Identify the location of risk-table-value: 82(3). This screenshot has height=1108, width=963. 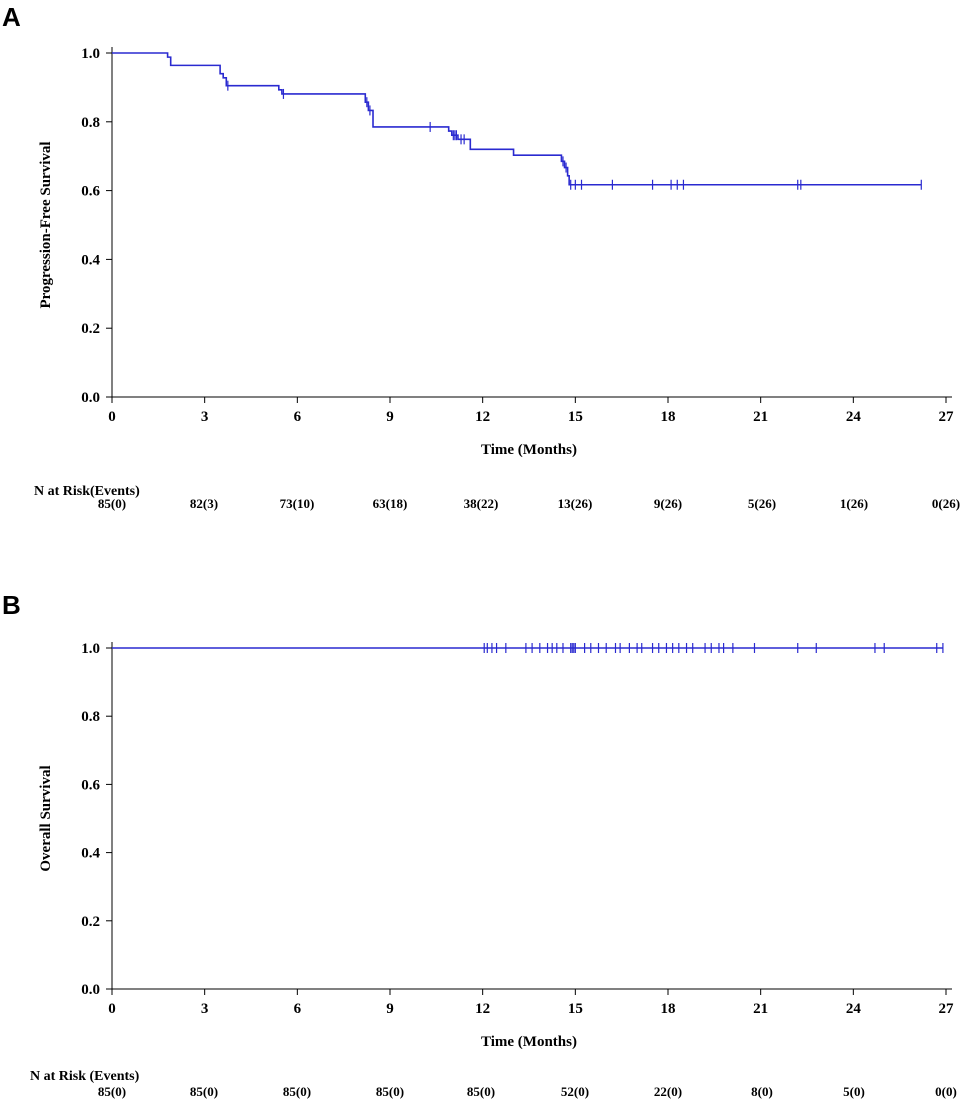
(204, 503).